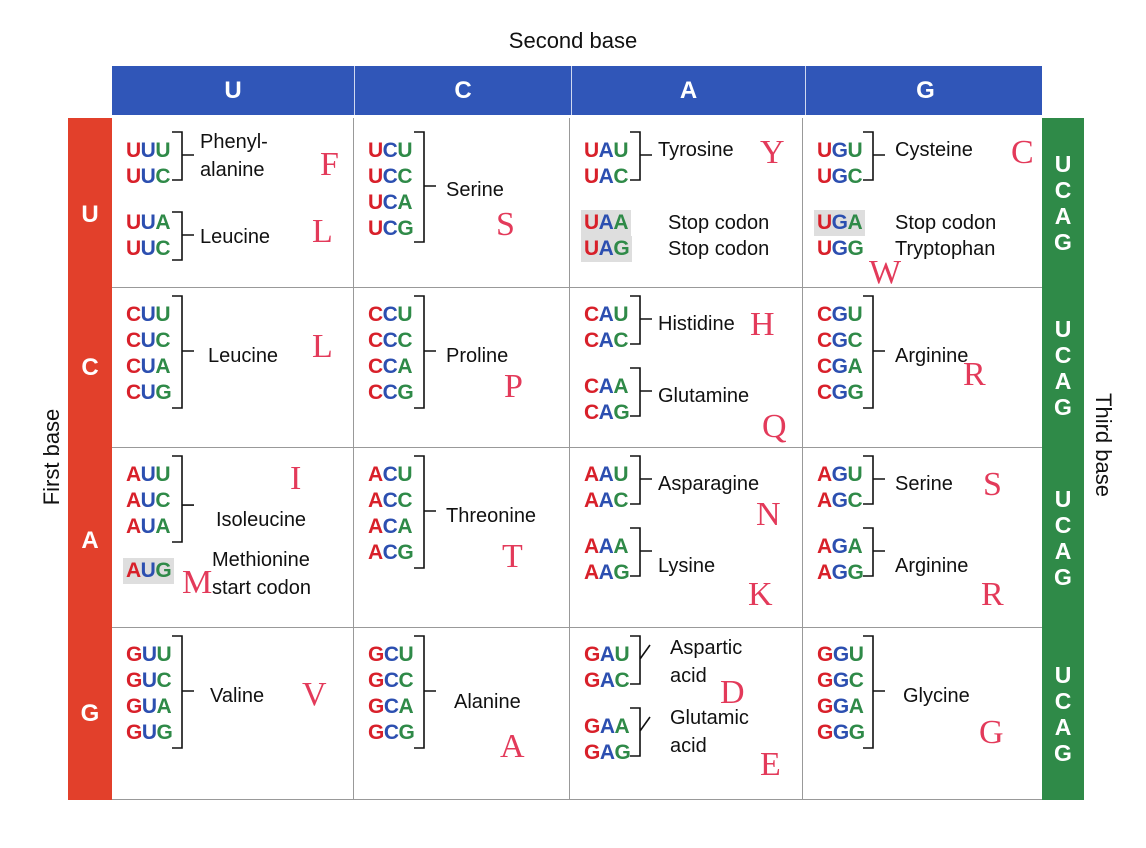 The width and height of the screenshot is (1146, 848). I want to click on column-header-a: A, so click(688, 90).